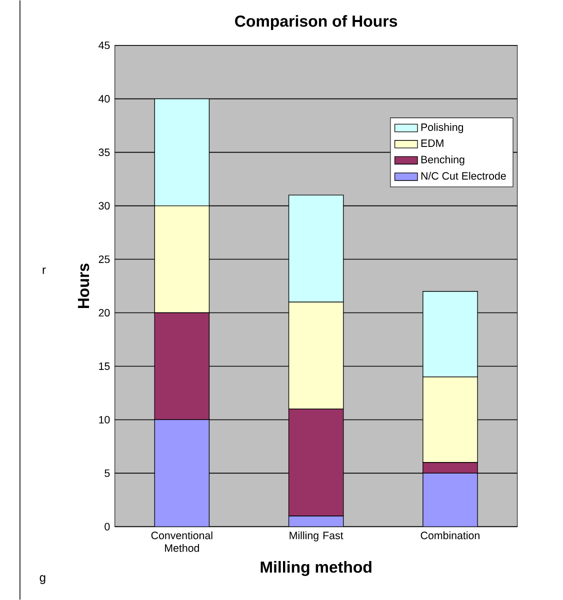  I want to click on legend-label: Benching, so click(442, 160).